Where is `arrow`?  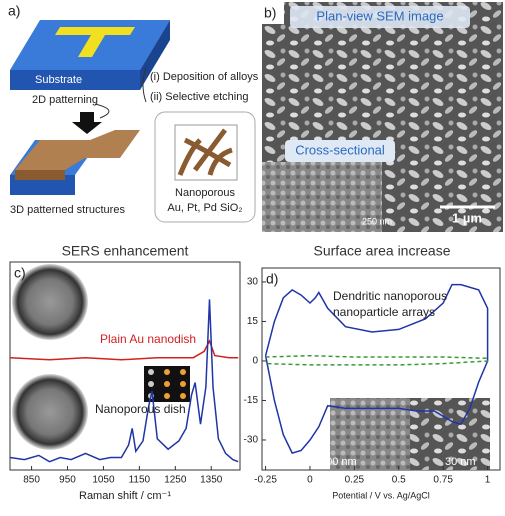 arrow is located at coordinates (87, 123).